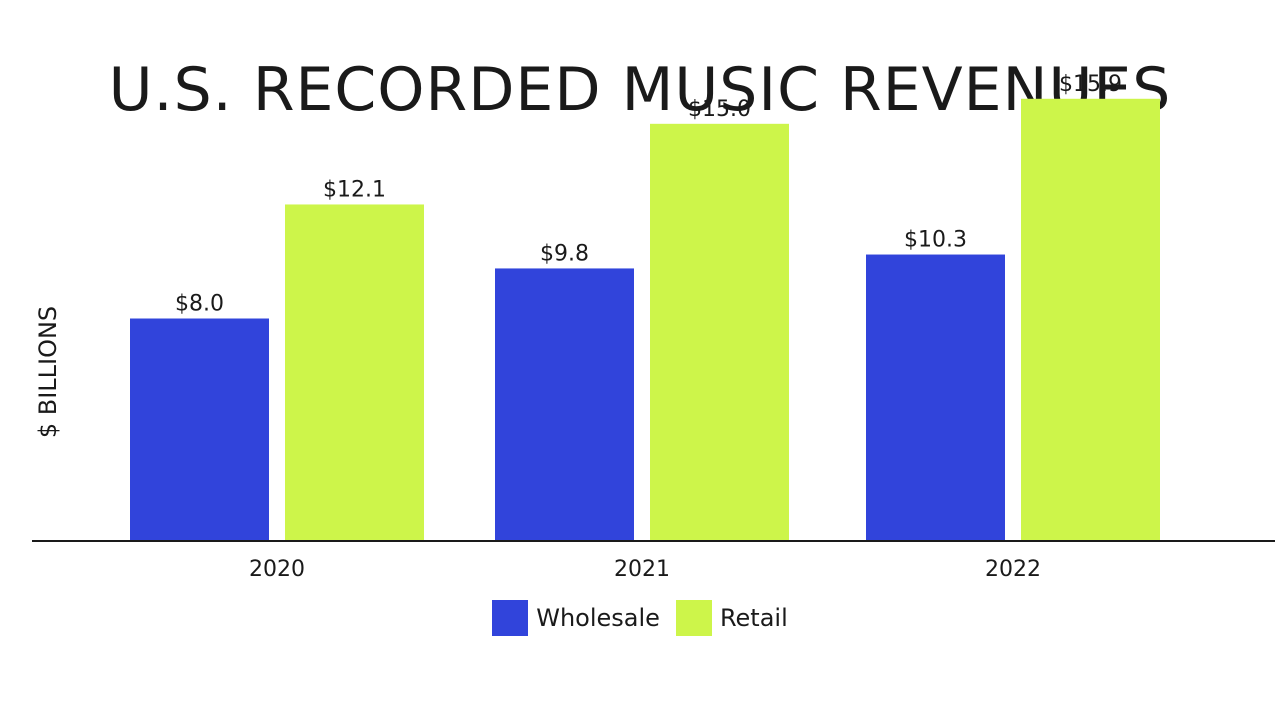 This screenshot has height=720, width=1280. What do you see at coordinates (640, 90) in the screenshot?
I see `chart-title: U.S. RECORDED MUSIC REVENUES` at bounding box center [640, 90].